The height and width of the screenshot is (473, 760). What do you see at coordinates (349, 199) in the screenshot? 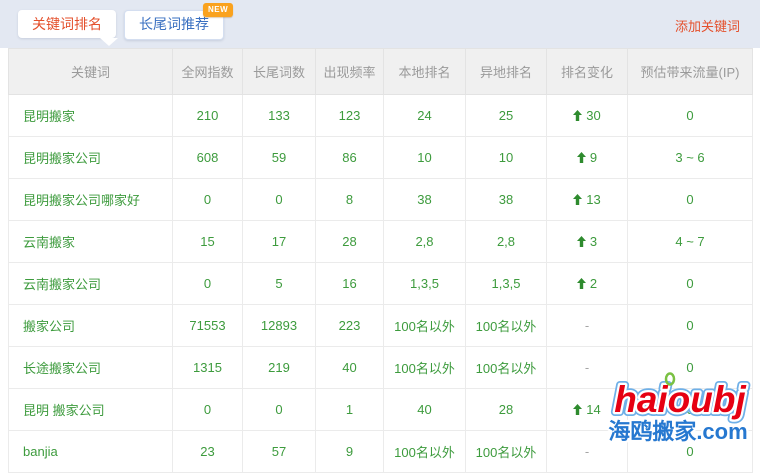
I see `cell-frequency: 8` at bounding box center [349, 199].